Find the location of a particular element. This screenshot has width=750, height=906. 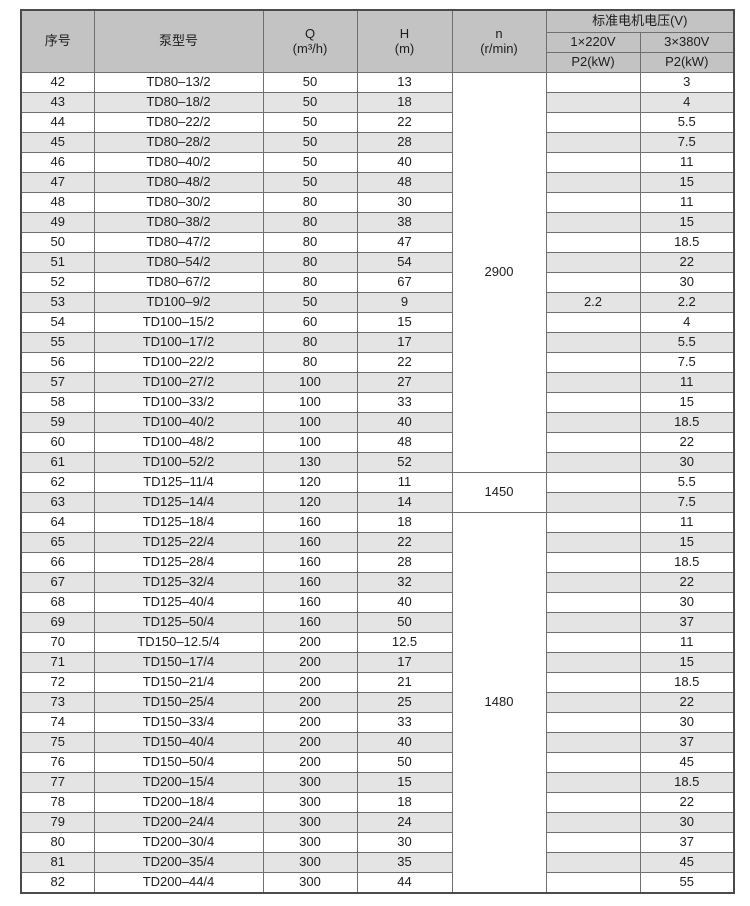

model-cell: TD100–9/2 is located at coordinates (178, 302).